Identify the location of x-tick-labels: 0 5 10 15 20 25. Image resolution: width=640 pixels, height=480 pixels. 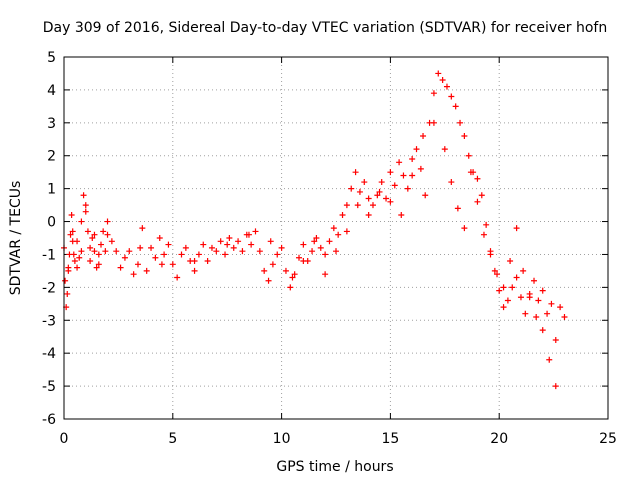
(338, 439).